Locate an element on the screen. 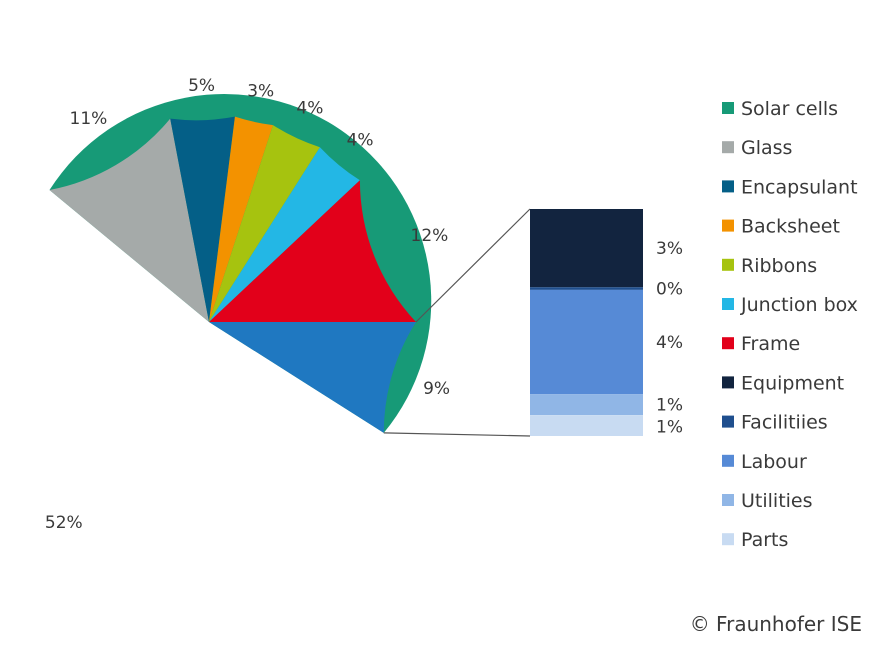 The height and width of the screenshot is (649, 882). pie-slice-backsheet is located at coordinates (241, 219).